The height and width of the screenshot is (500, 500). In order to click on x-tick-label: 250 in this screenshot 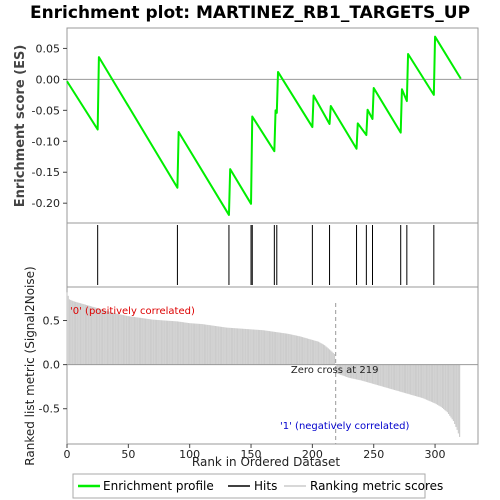, I will do `click(373, 454)`.